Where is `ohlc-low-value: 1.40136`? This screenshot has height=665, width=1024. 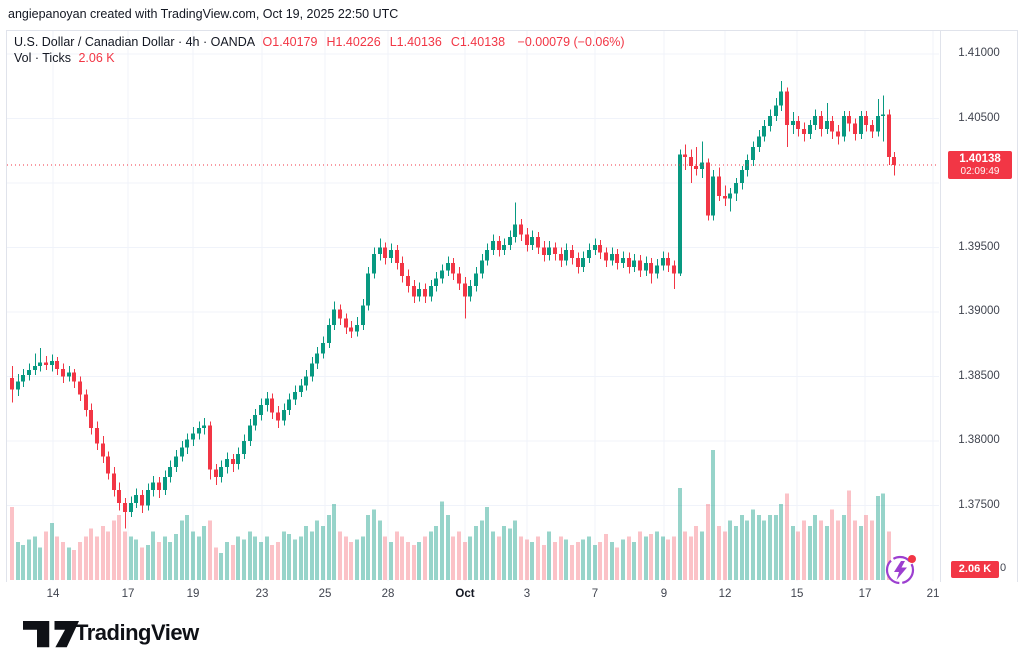
ohlc-low-value: 1.40136 is located at coordinates (419, 42).